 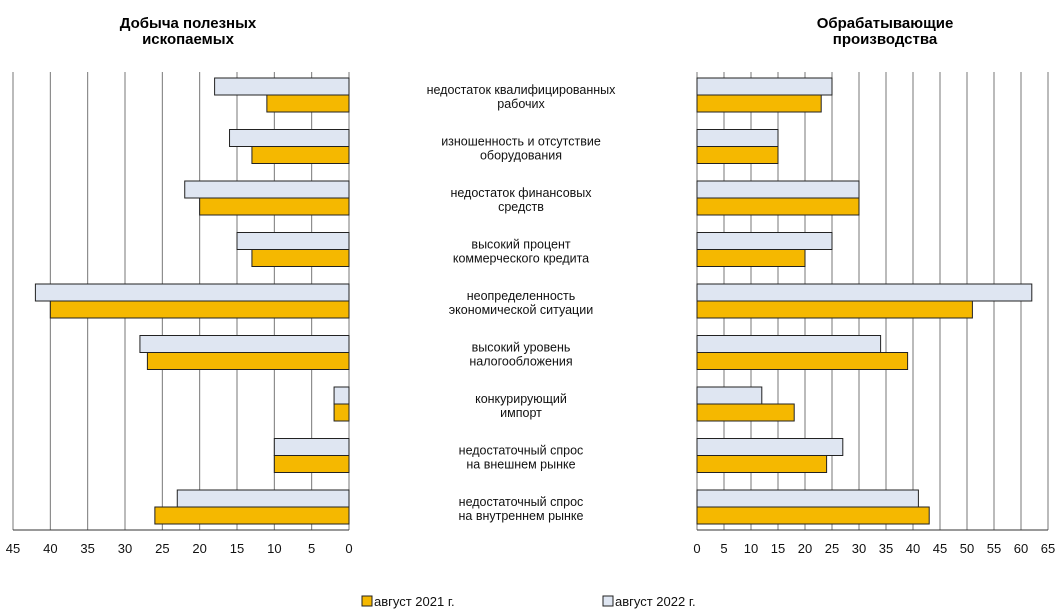 I want to click on category-label: высокий уровень, so click(x=521, y=348).